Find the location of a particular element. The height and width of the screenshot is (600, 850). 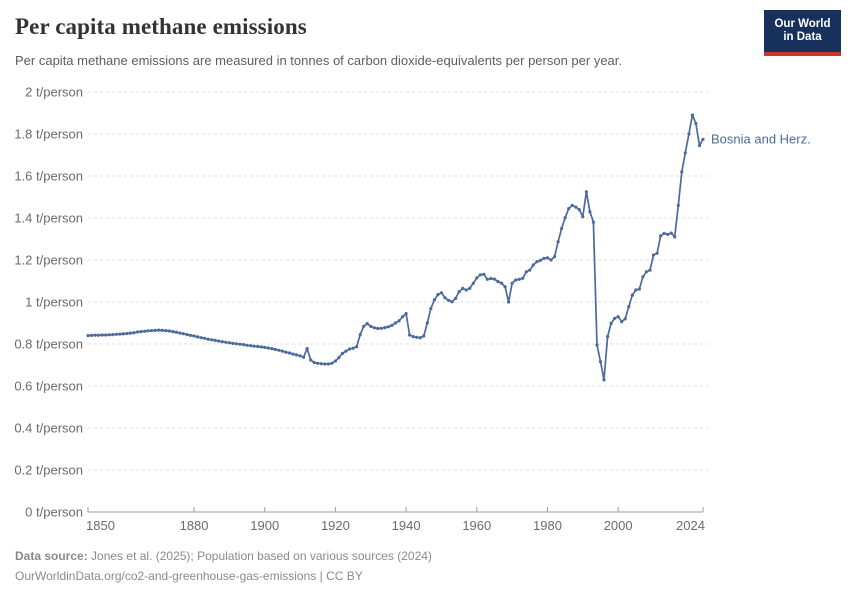

owid-logo: Our World in Data is located at coordinates (802, 33).